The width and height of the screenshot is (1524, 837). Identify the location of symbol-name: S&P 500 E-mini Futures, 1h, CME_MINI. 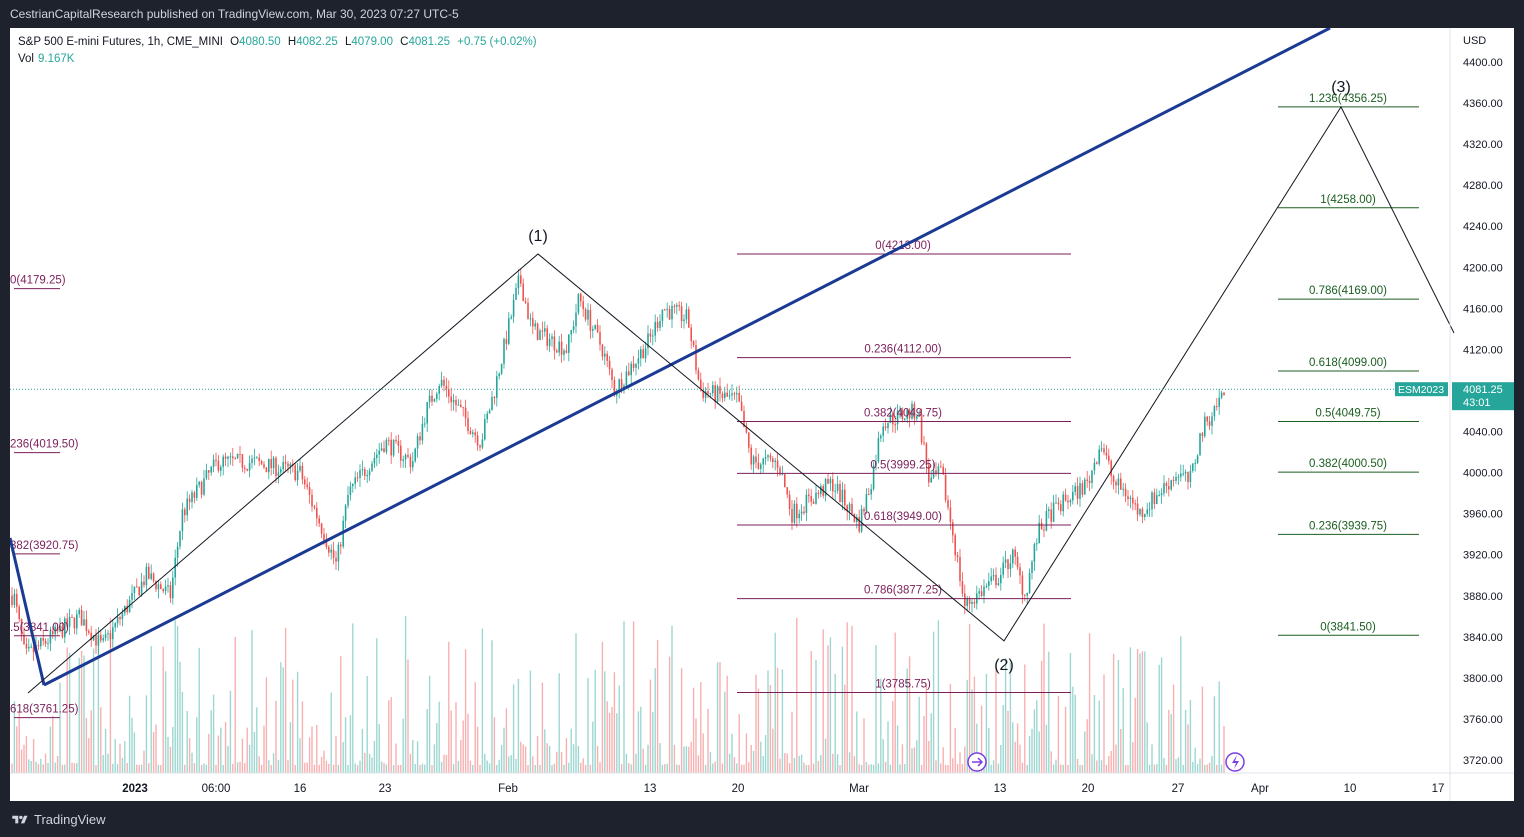
(120, 42).